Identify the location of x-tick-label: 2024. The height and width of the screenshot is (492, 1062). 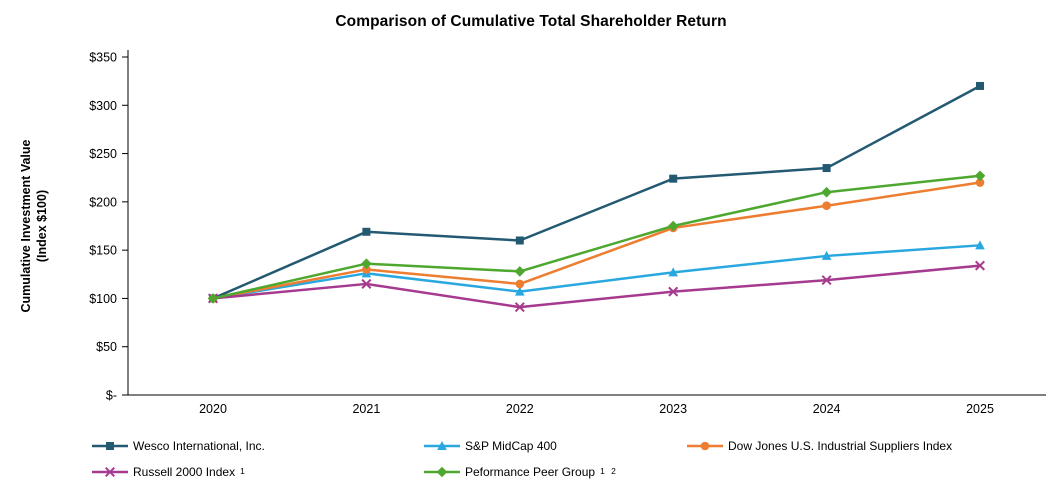
(827, 409).